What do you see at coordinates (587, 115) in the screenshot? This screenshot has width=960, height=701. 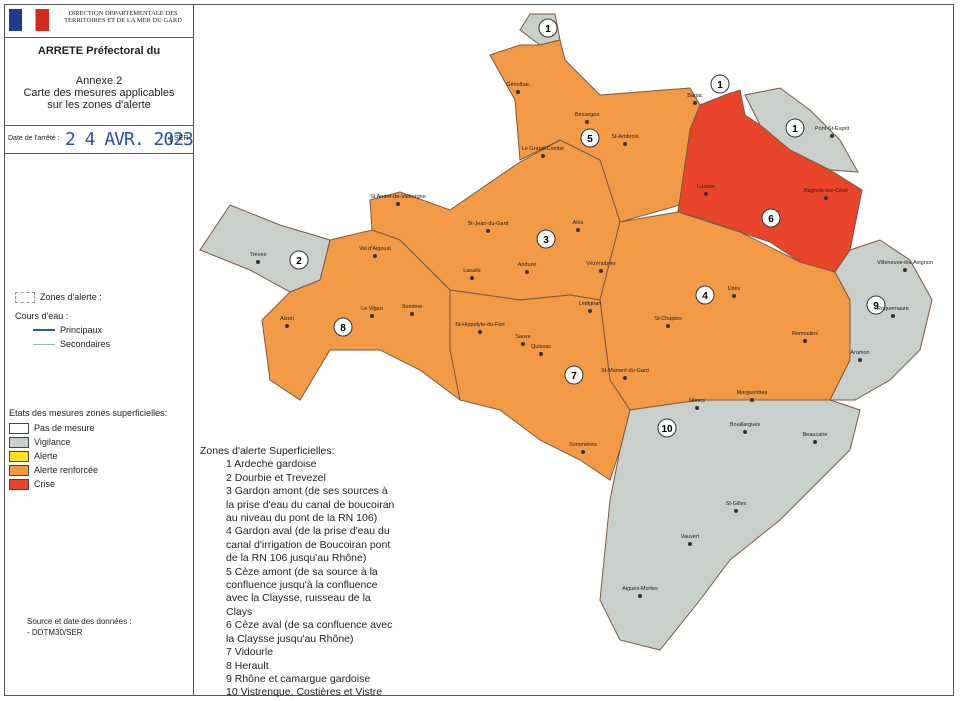 I see `town-label: Besseges` at bounding box center [587, 115].